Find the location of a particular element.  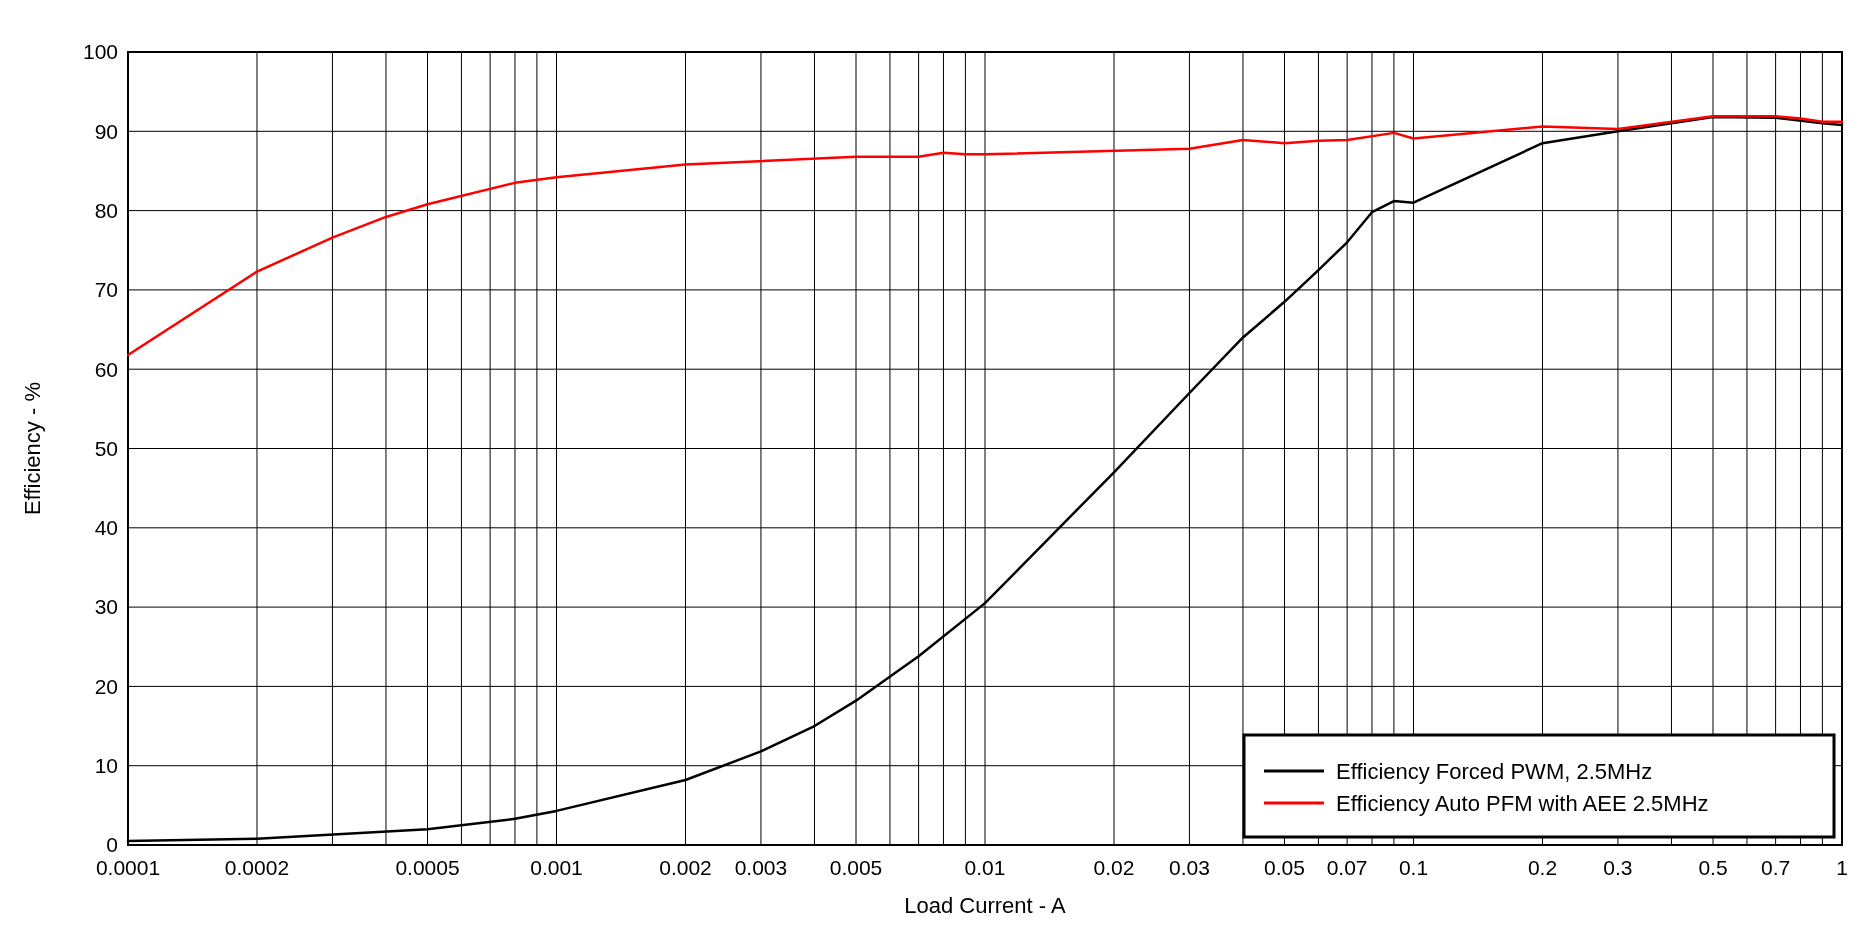

x-tick-label: 0.3 is located at coordinates (1618, 867).